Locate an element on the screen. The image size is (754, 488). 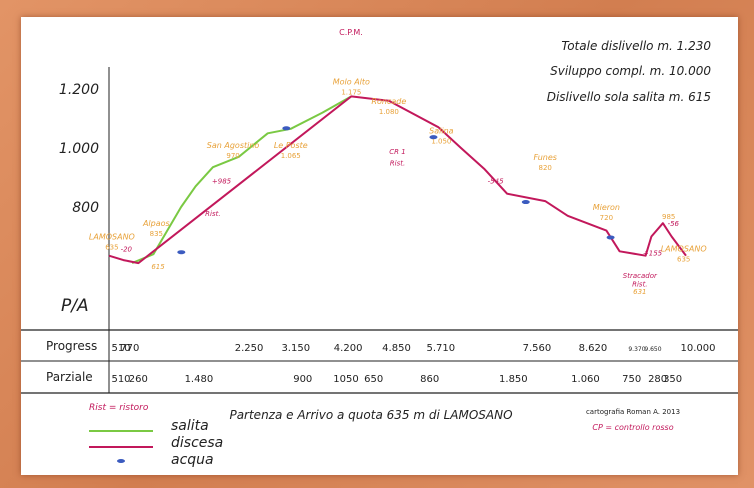
annotation-6: -545 is located at coordinates (496, 181).